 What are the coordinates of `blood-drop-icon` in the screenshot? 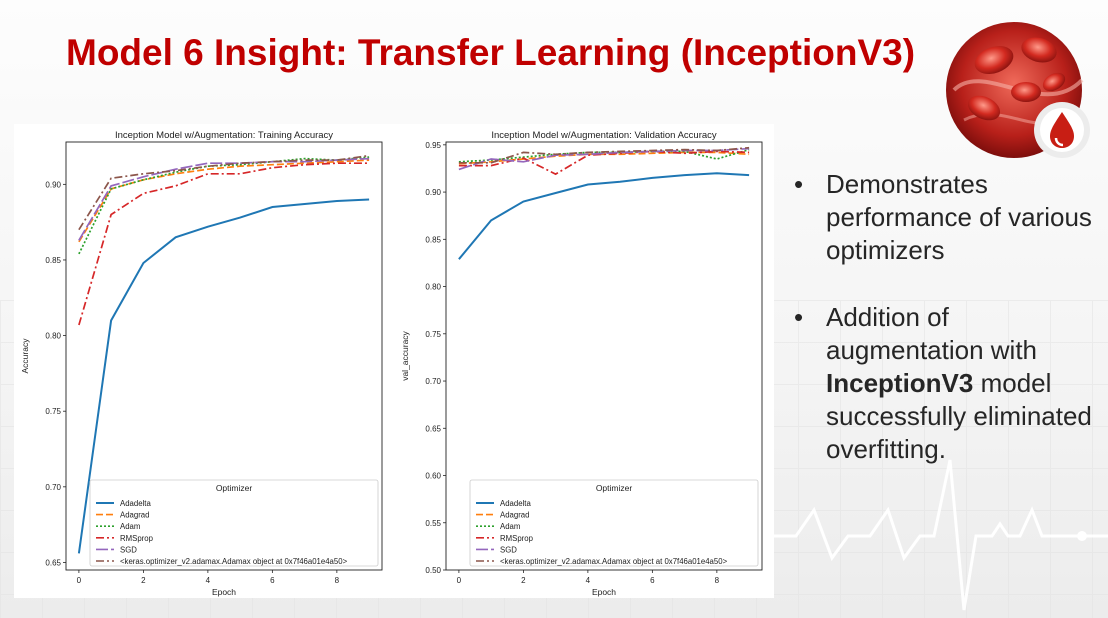 It's located at (1062, 130).